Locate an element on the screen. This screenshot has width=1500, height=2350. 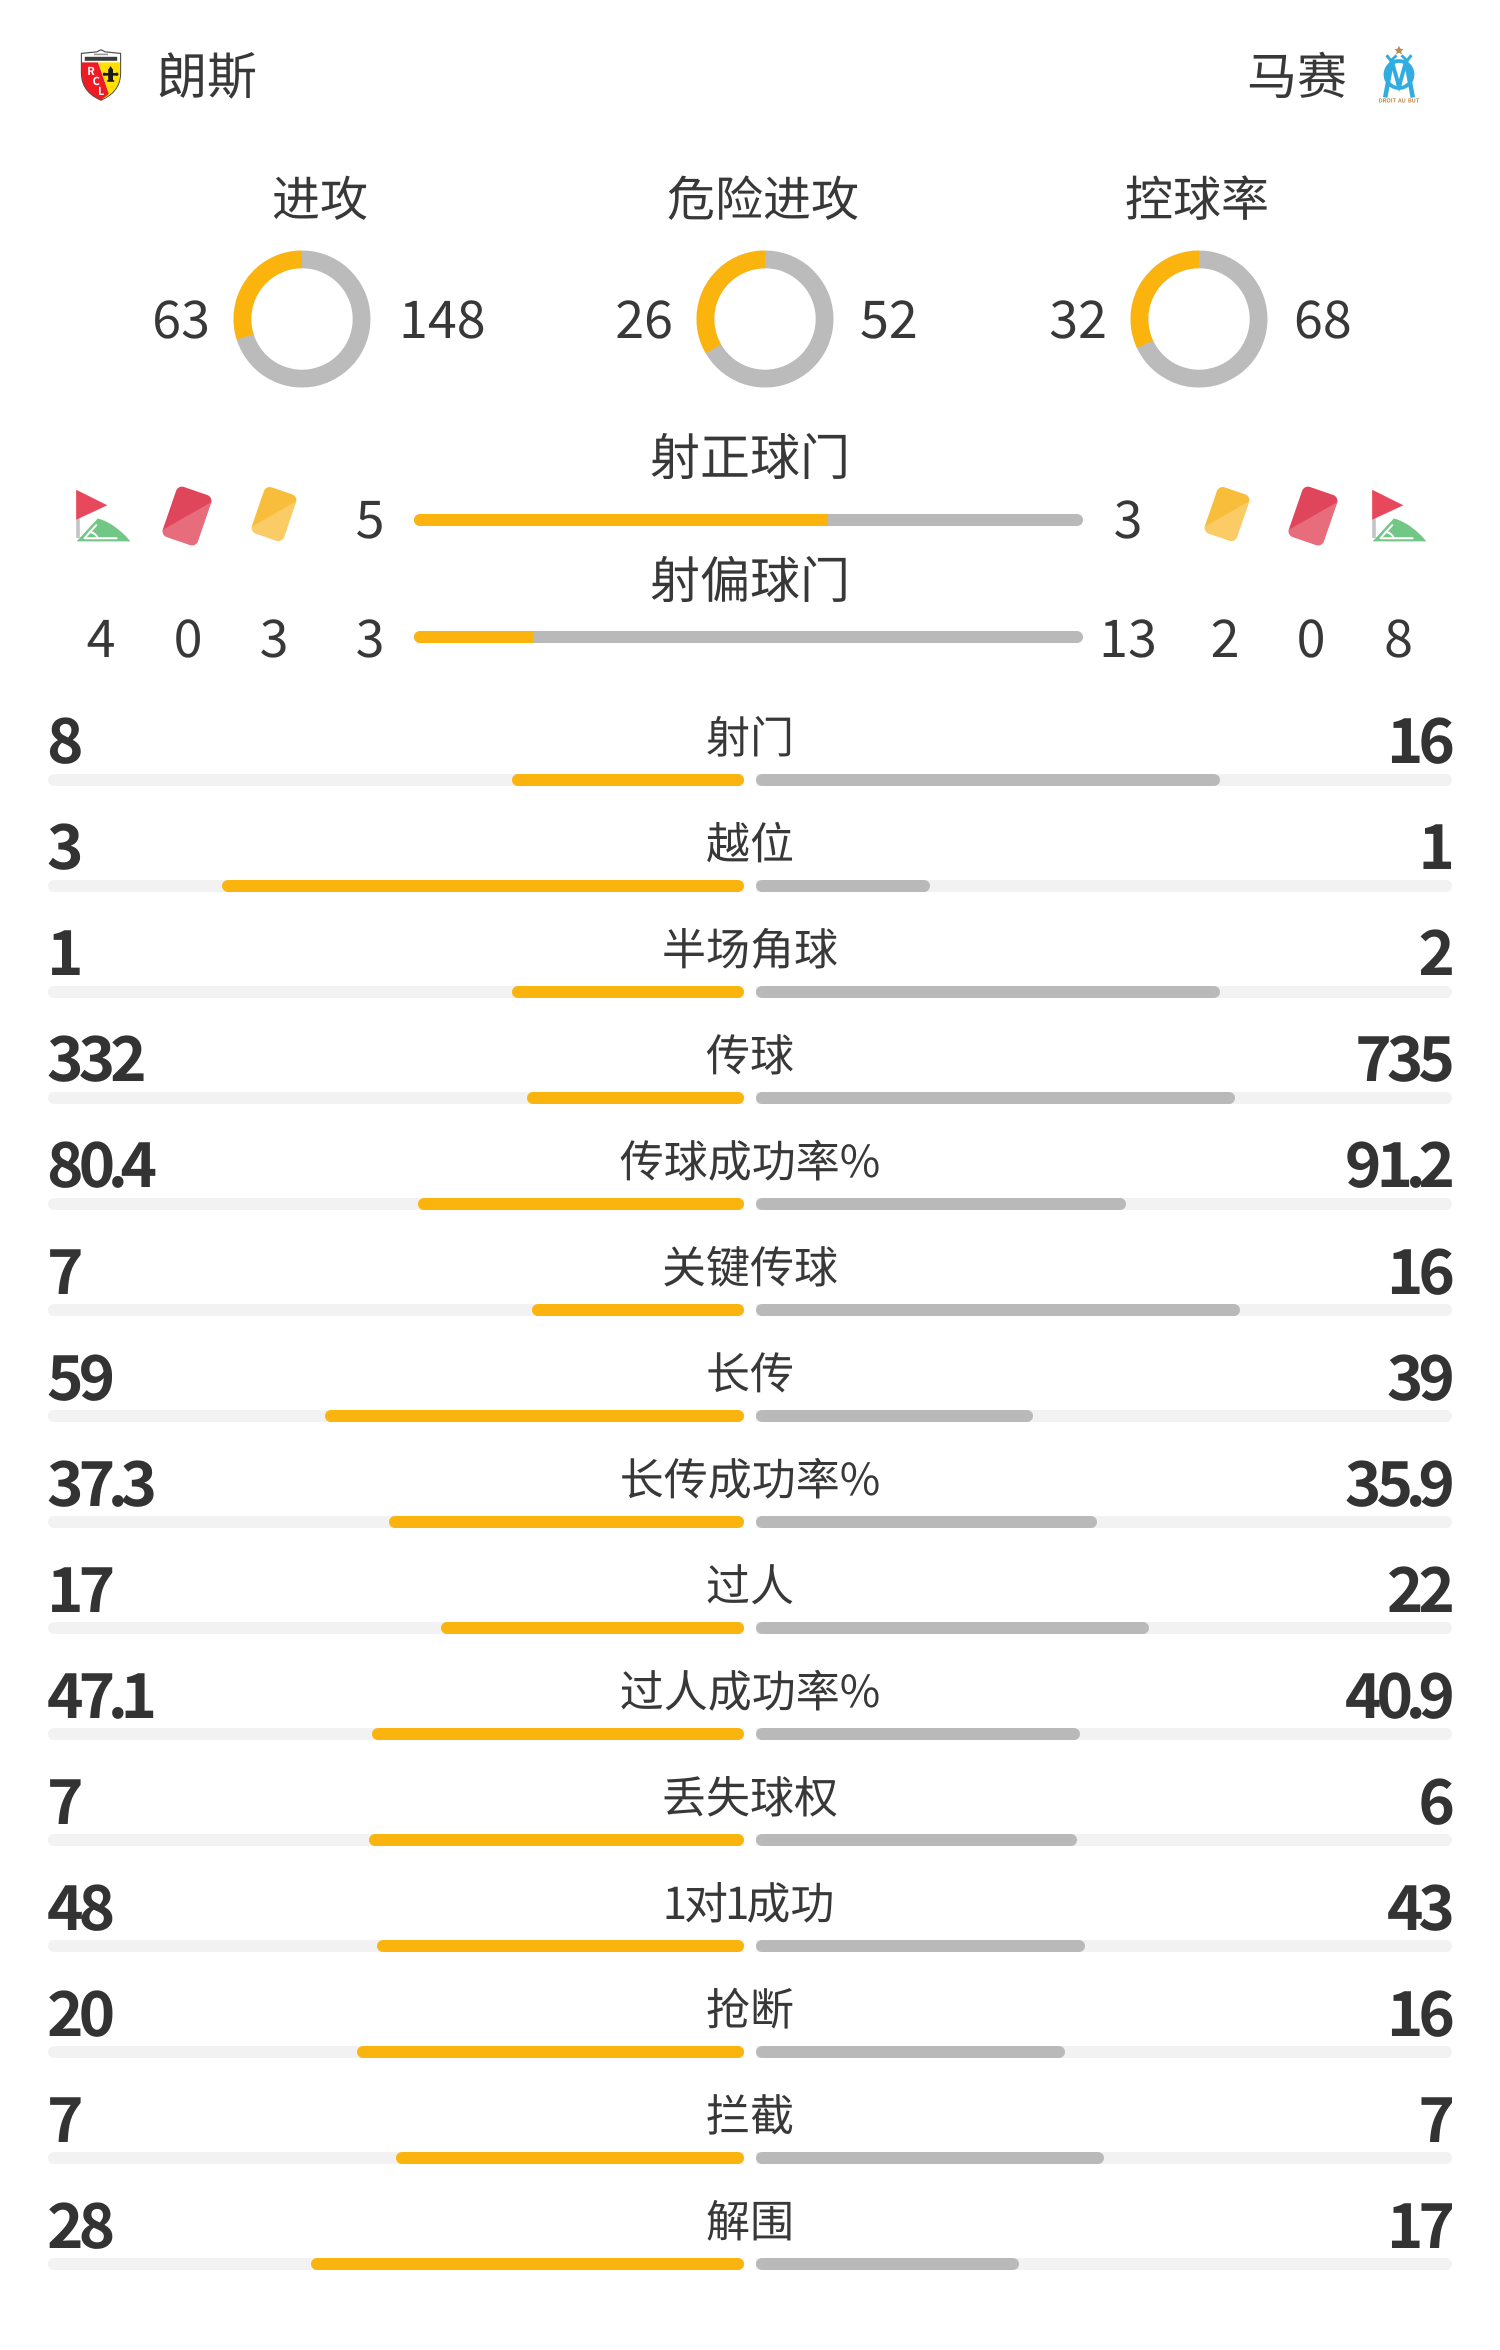
svg-text: C is located at coordinates (96, 81).